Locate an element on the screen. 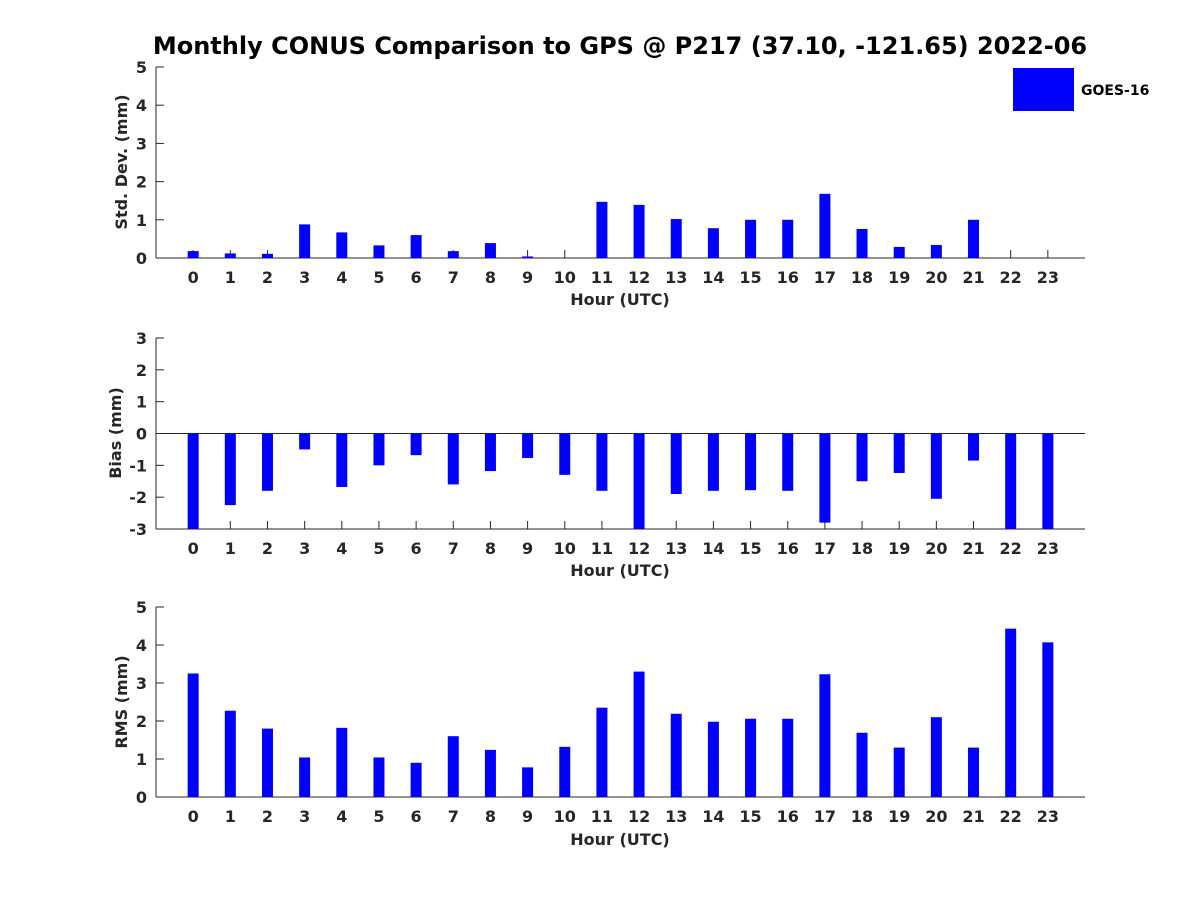 The width and height of the screenshot is (1200, 905). x-tick-label-rms-23: 23 is located at coordinates (1048, 816).